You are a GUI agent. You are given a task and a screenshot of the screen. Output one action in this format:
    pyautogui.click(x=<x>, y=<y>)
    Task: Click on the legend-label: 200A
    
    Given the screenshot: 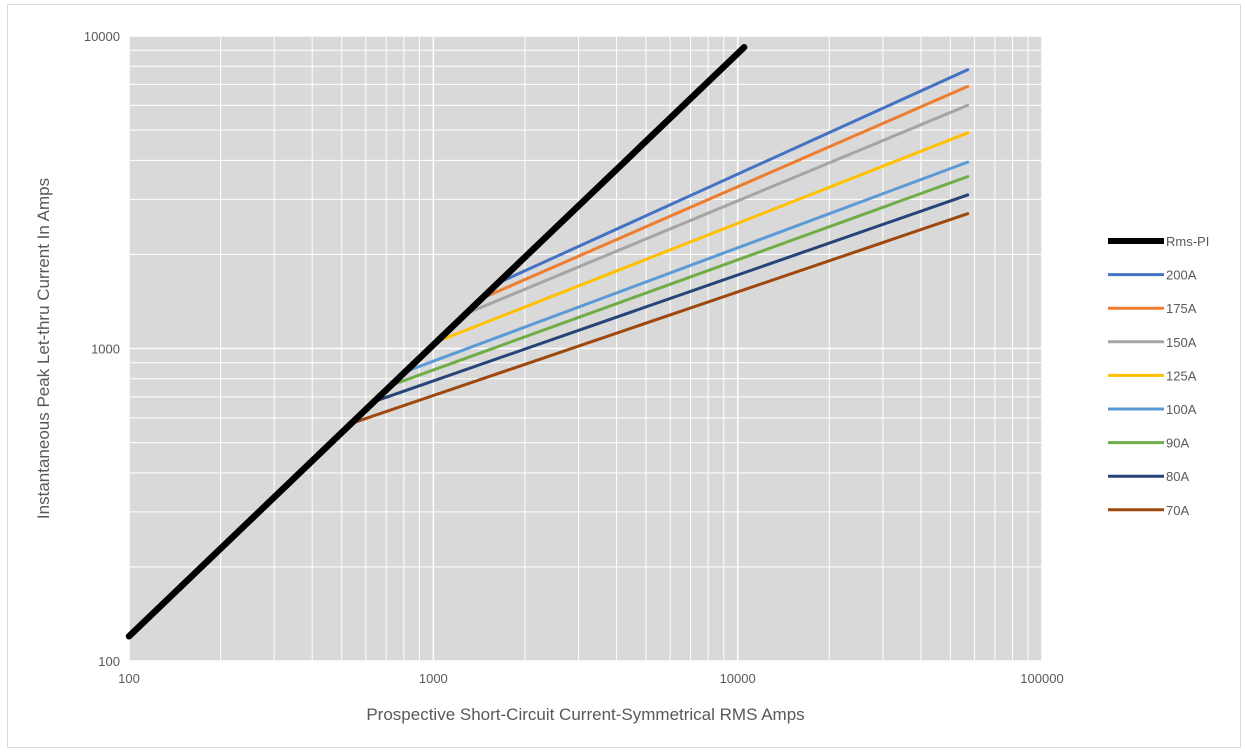 What is the action you would take?
    pyautogui.click(x=1181, y=275)
    